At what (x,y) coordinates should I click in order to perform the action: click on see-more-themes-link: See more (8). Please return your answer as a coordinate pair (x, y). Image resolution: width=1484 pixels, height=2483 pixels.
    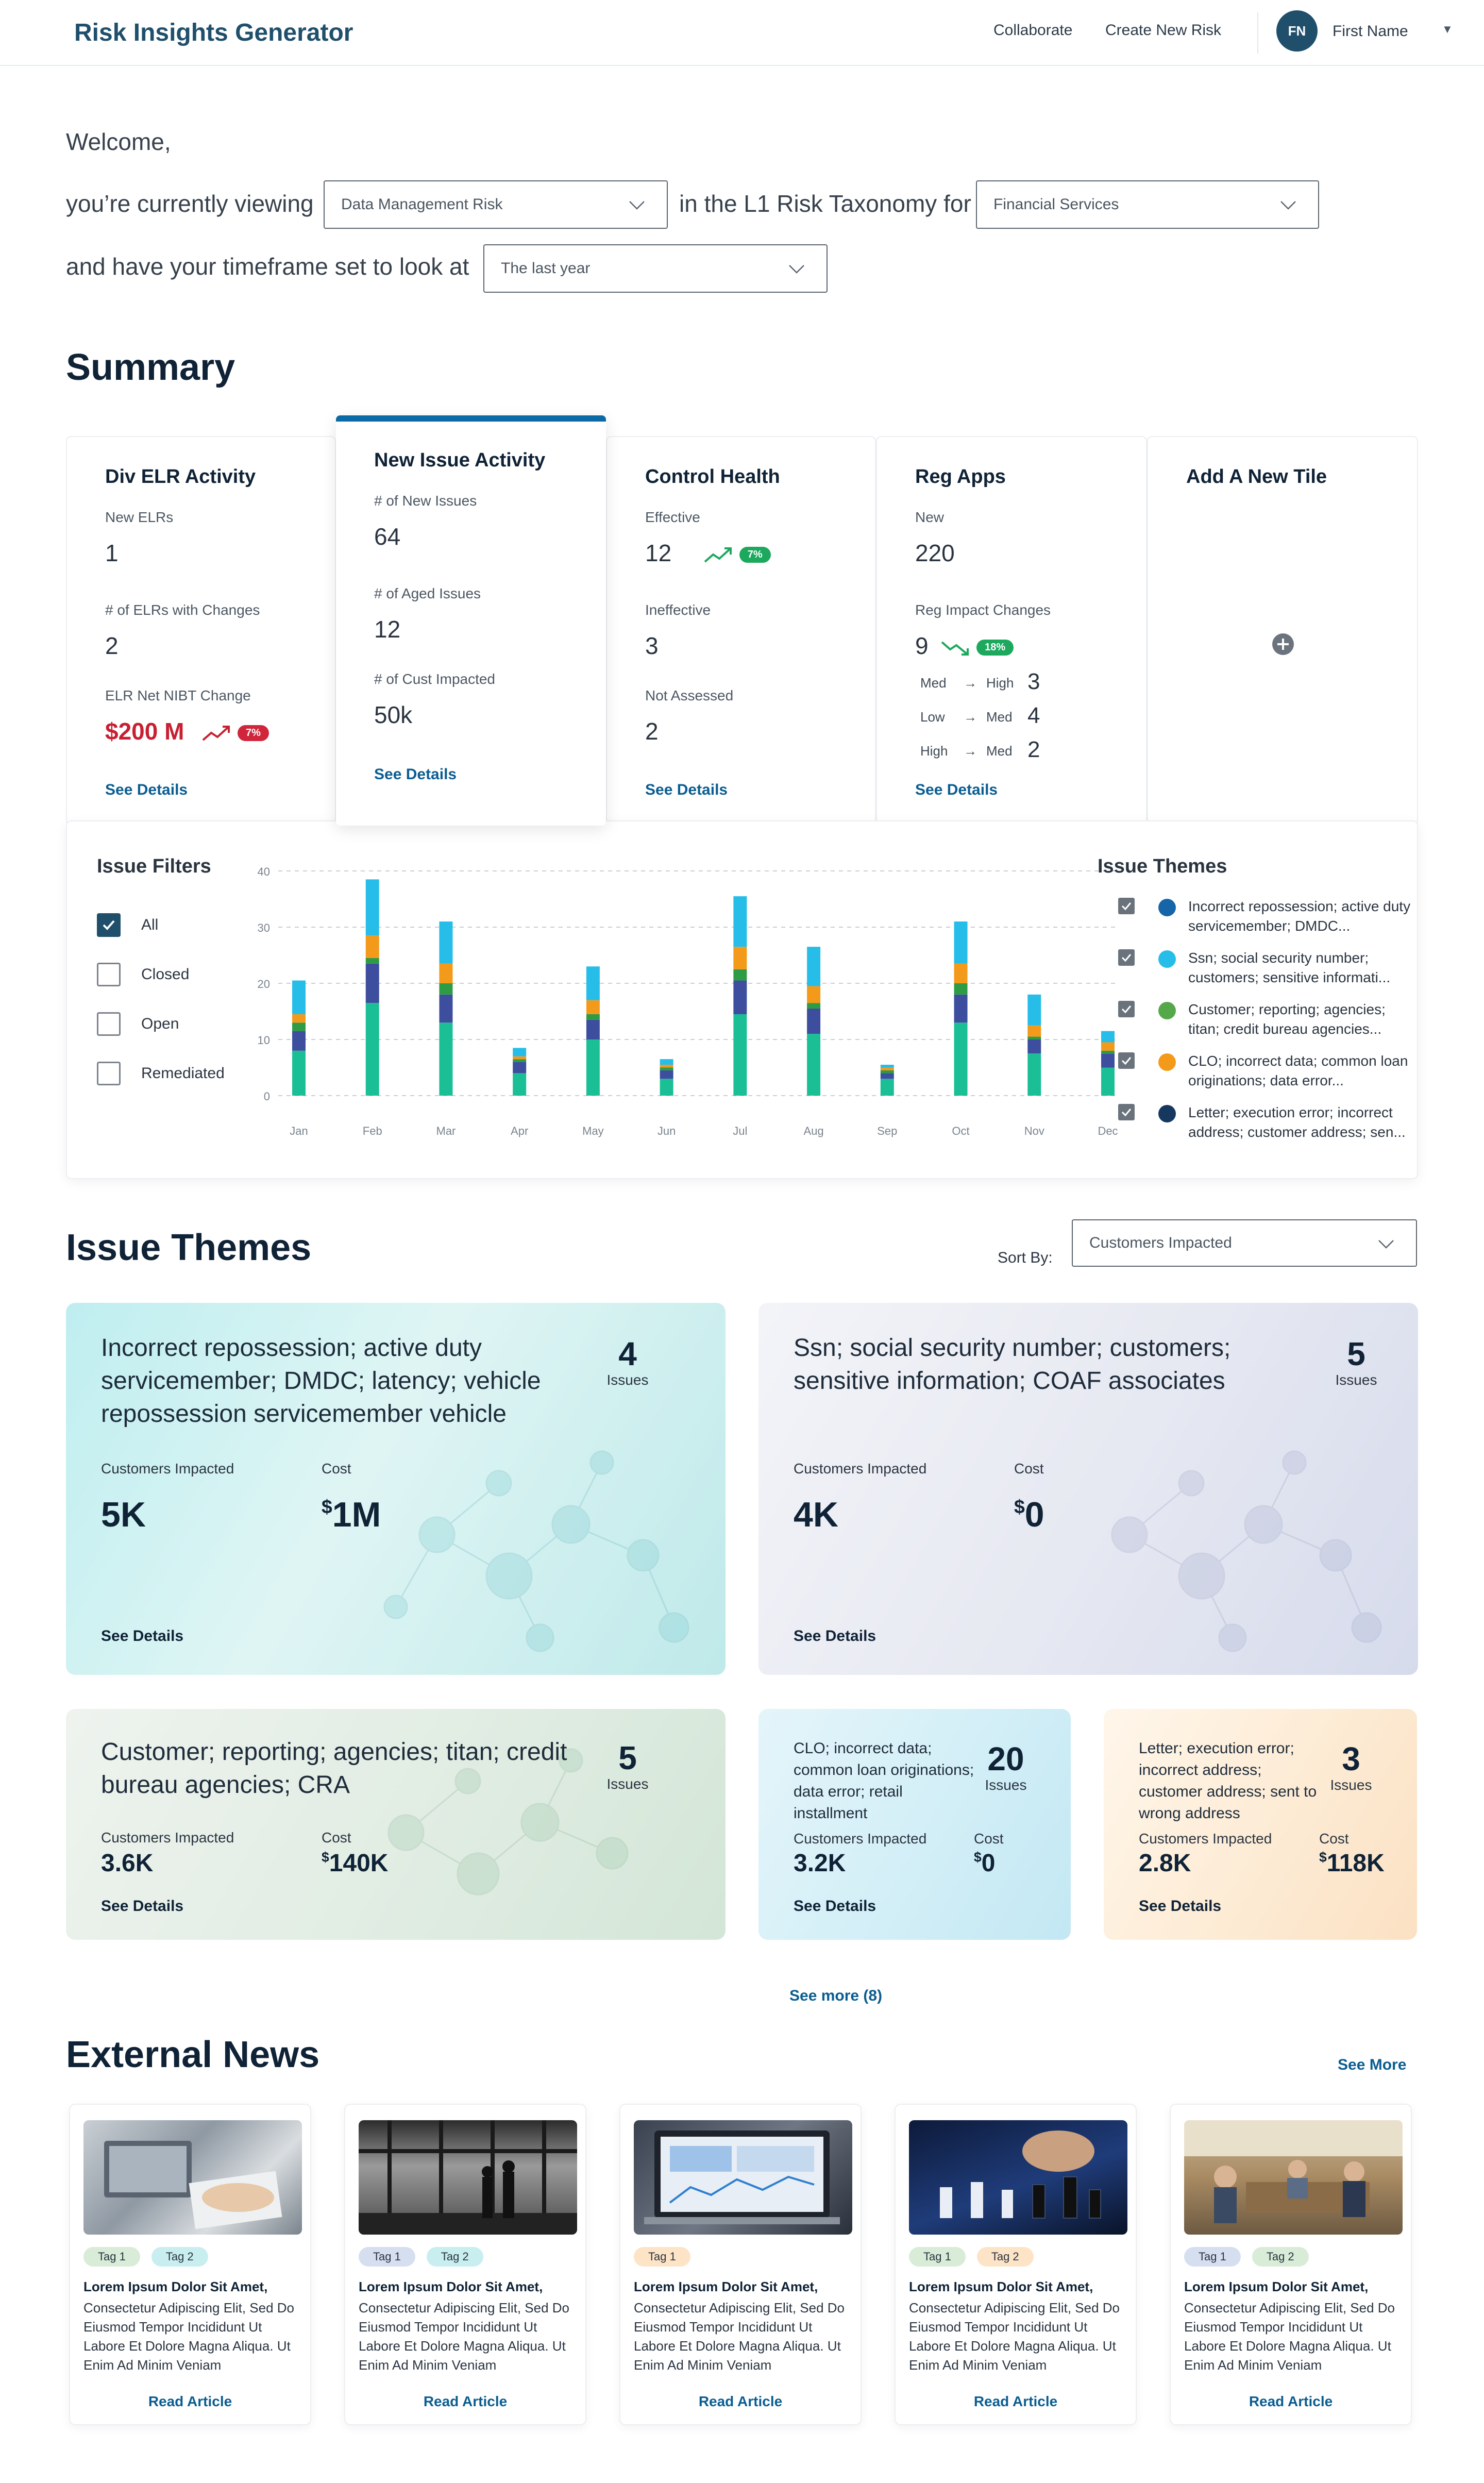
    Looking at the image, I should click on (836, 1996).